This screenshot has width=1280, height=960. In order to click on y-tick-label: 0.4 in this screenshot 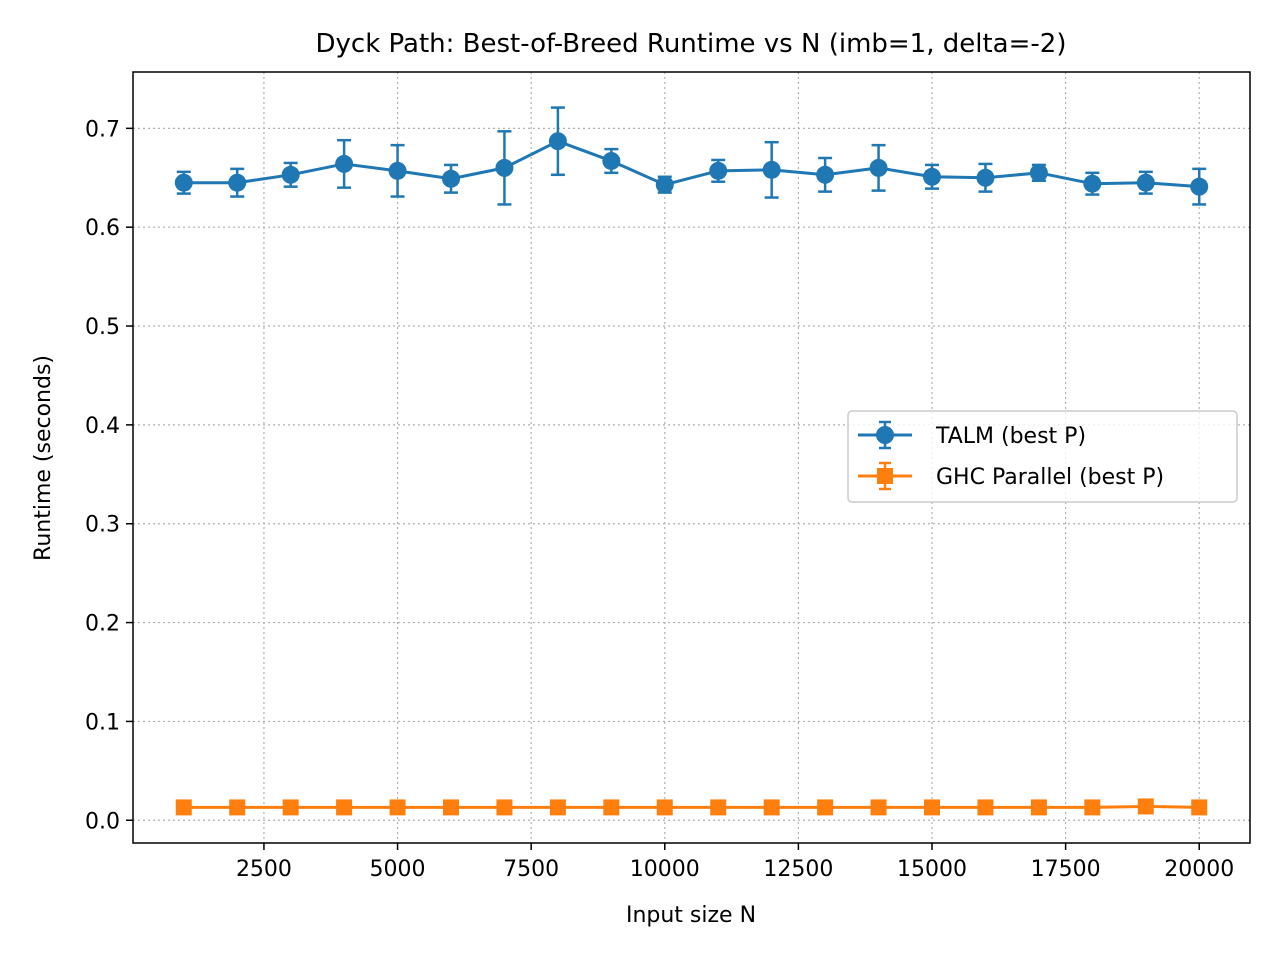, I will do `click(102, 426)`.